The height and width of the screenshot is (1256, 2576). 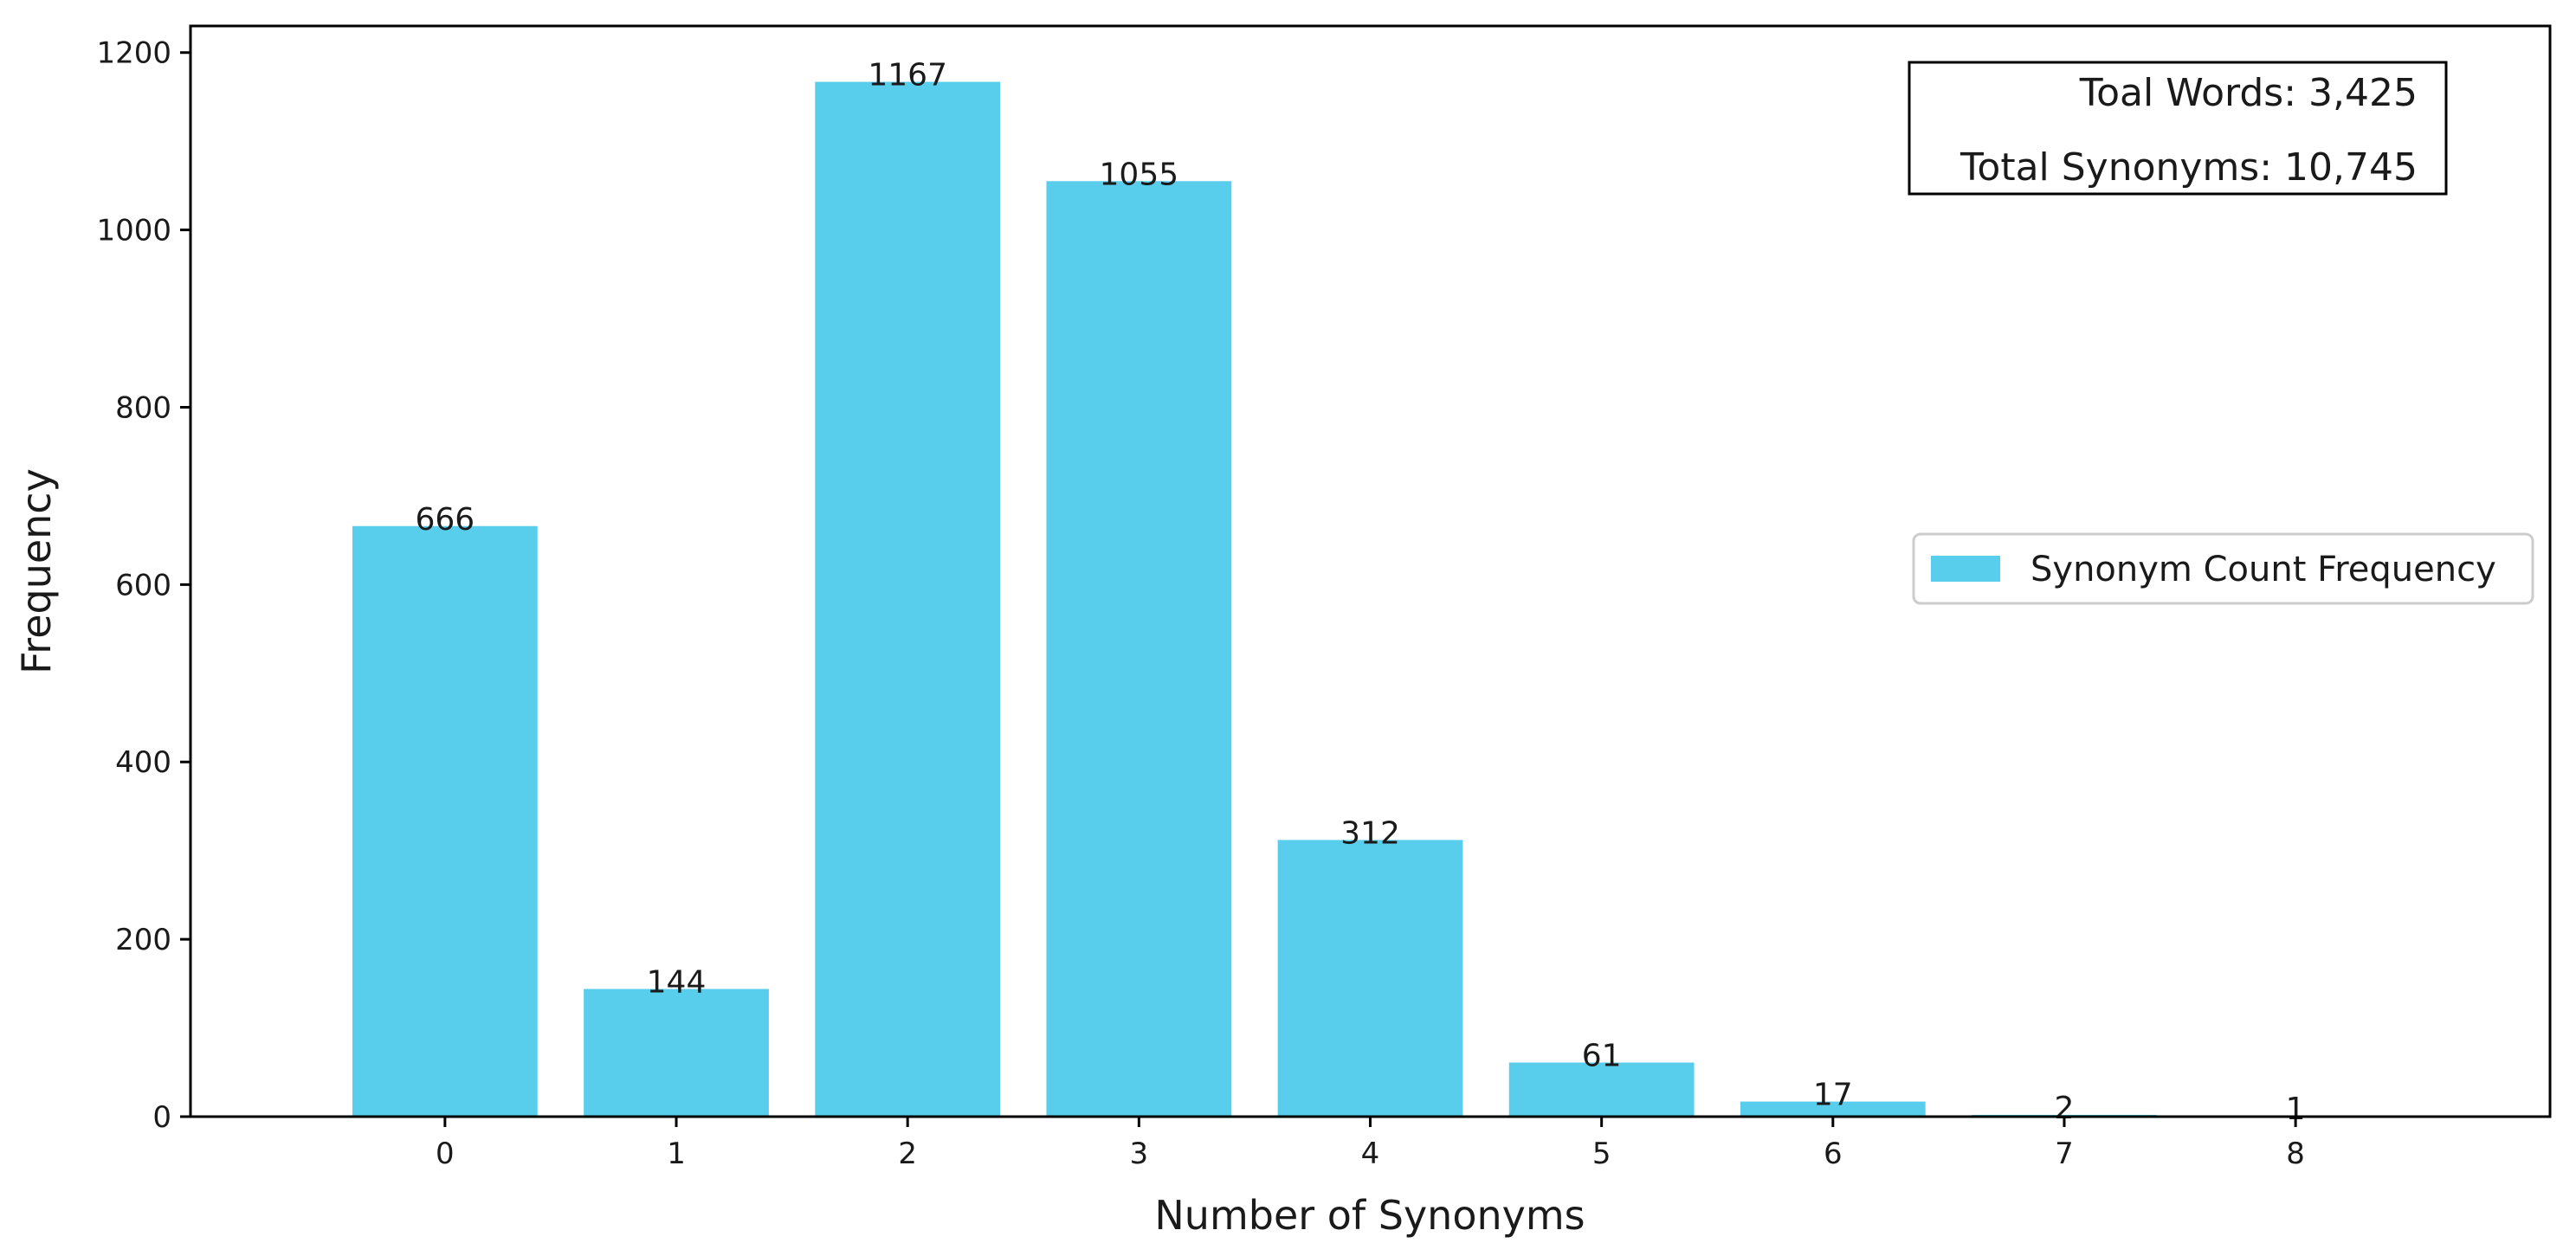 I want to click on y-tick-label-0: 0, so click(x=161, y=1117).